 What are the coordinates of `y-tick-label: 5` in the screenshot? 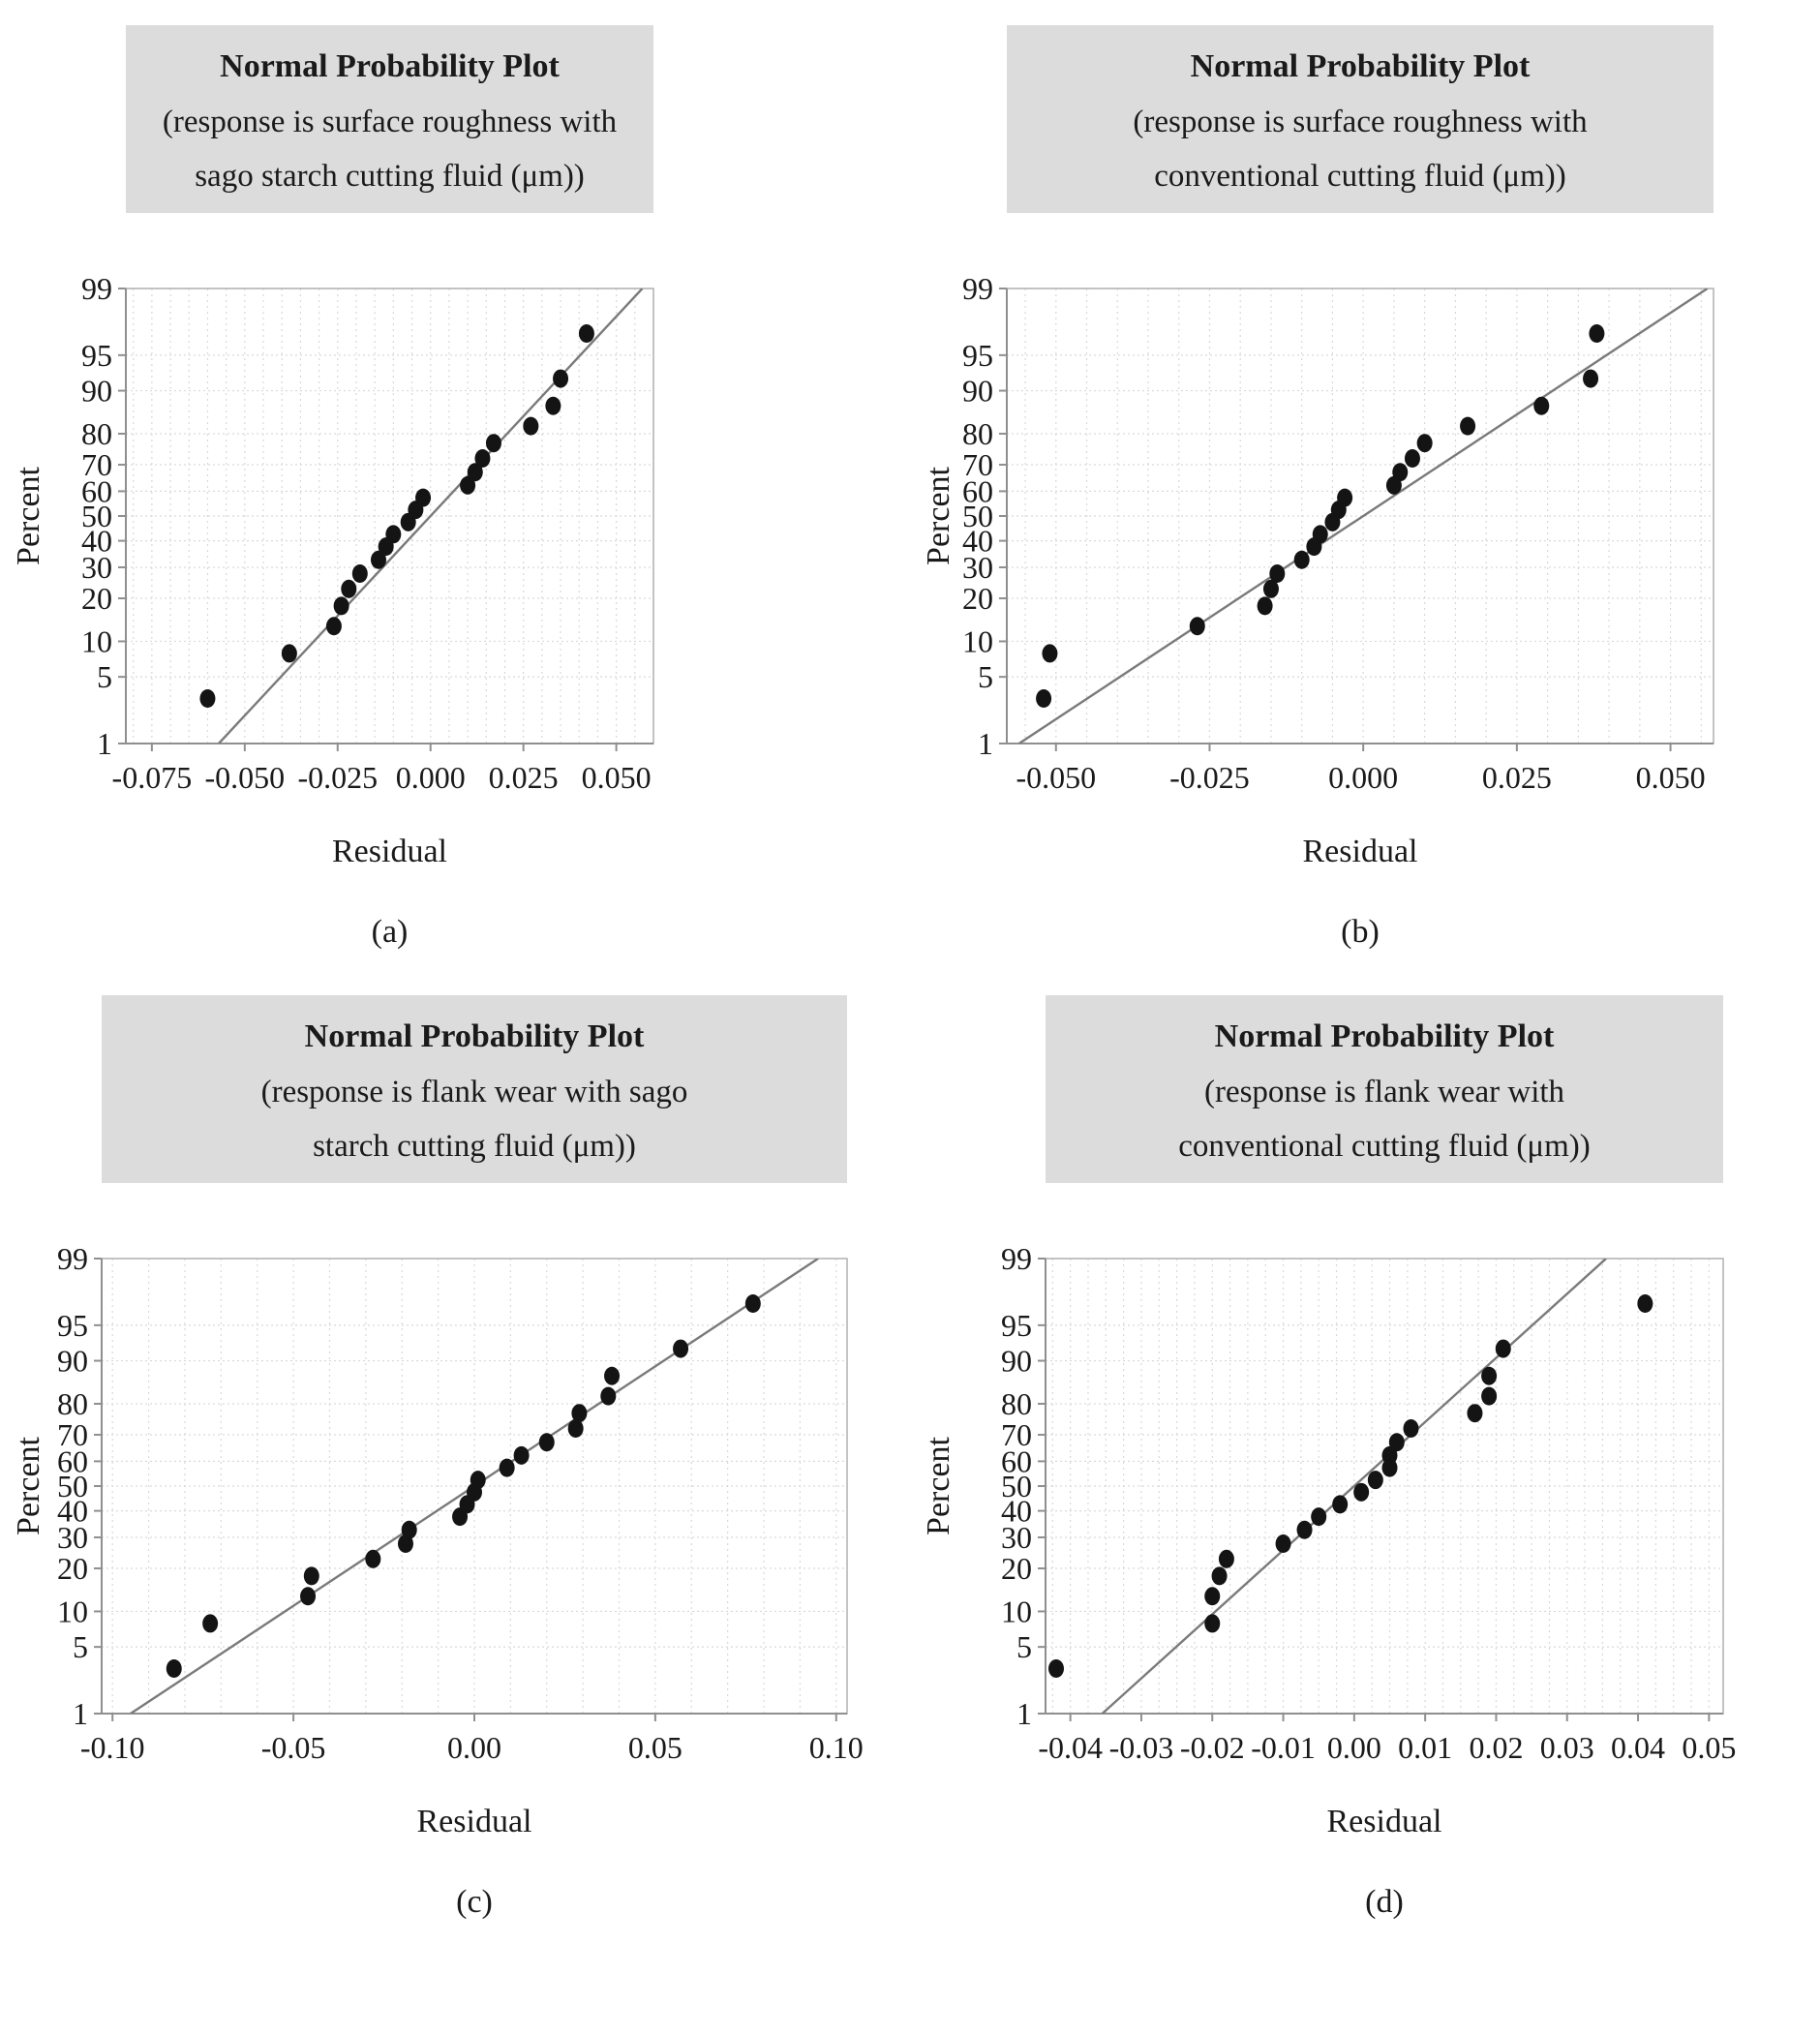 It's located at (986, 676).